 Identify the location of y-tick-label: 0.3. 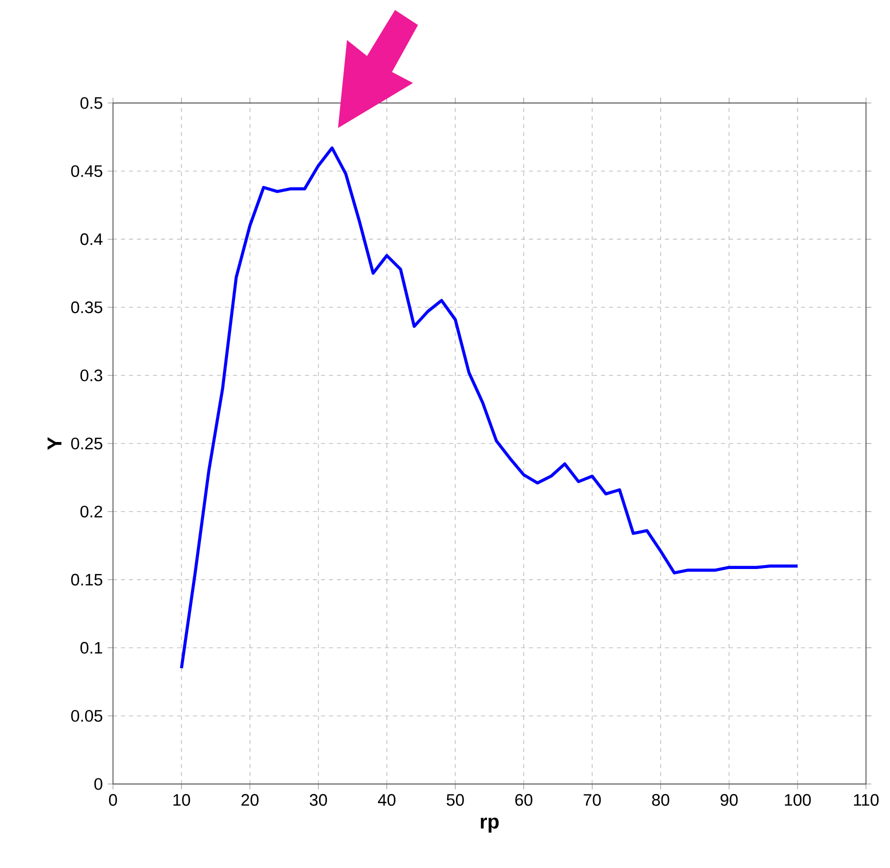
(91, 376).